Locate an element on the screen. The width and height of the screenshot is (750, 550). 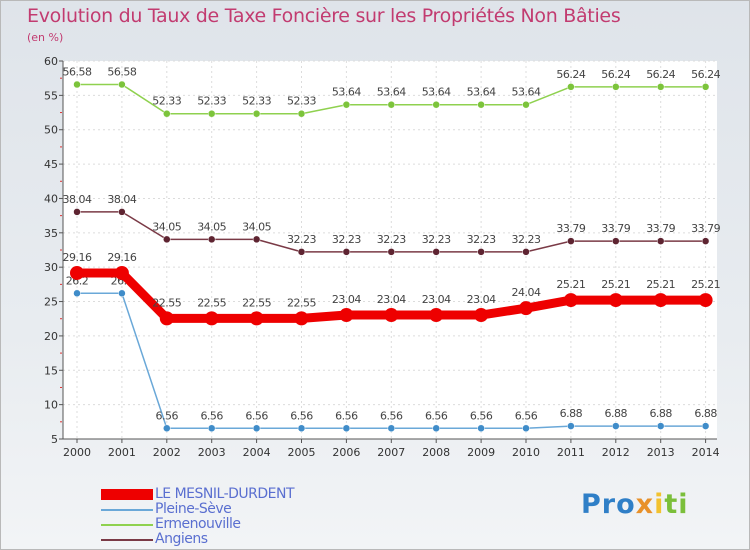
x-tick-label: 2003 is located at coordinates (212, 452).